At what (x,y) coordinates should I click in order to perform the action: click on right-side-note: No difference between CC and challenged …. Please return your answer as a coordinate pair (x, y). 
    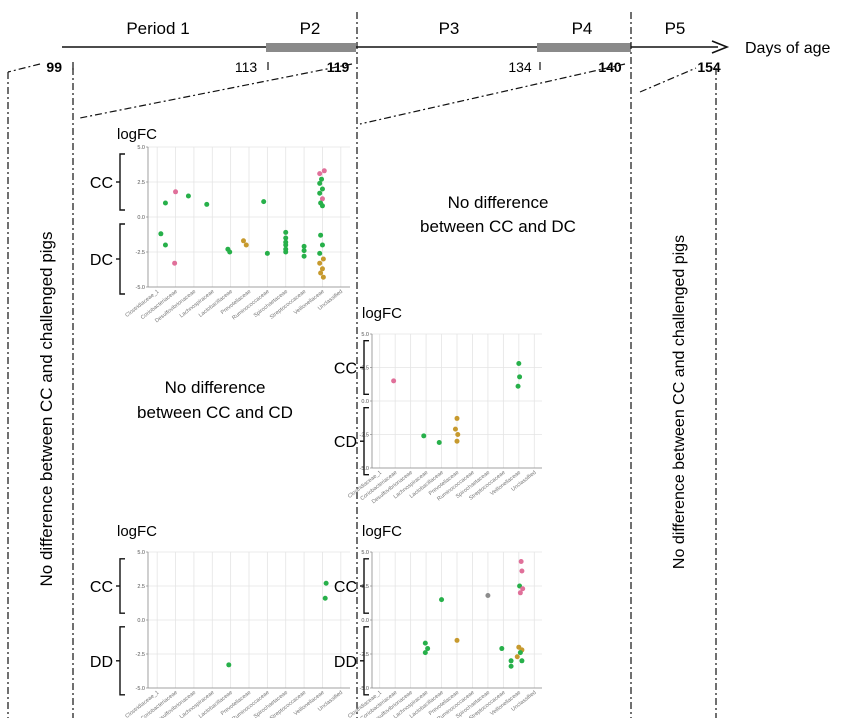
    Looking at the image, I should click on (679, 402).